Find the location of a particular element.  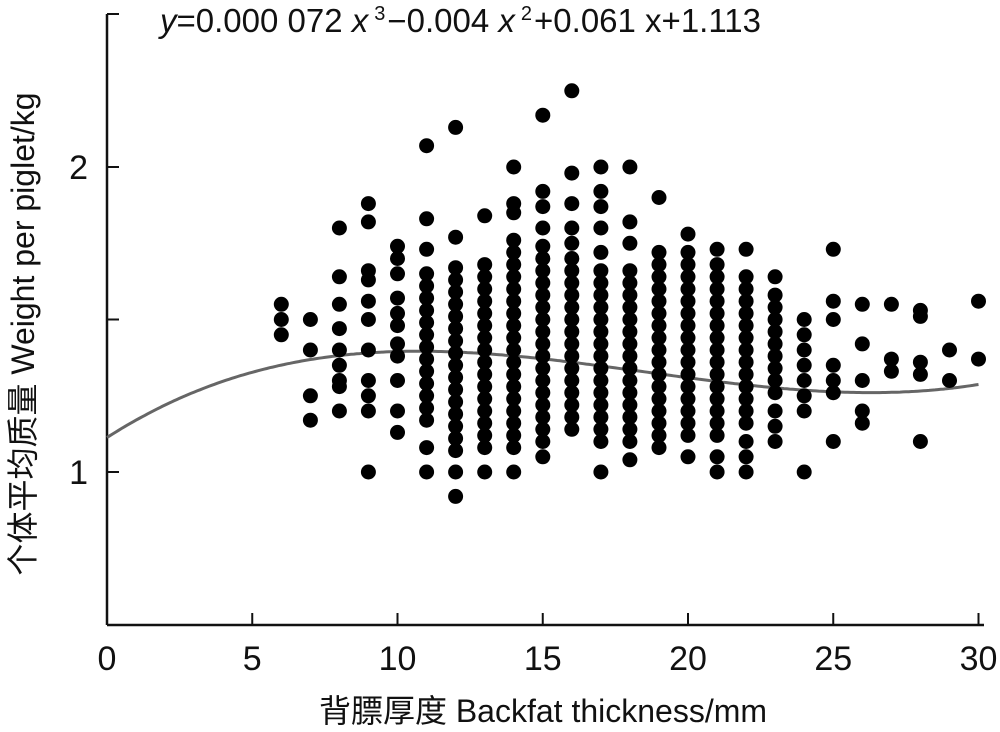

x-tick-label: 0 is located at coordinates (107, 659).